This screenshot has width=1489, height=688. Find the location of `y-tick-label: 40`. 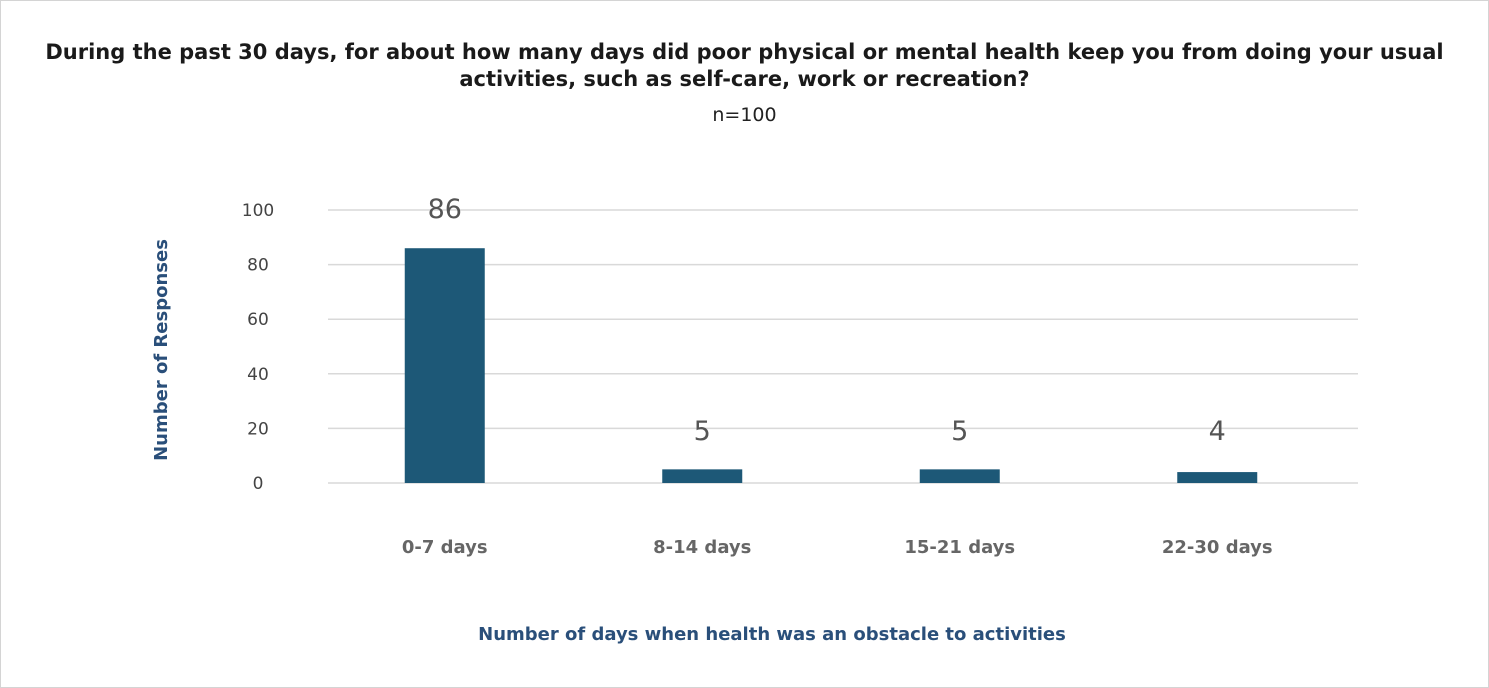

y-tick-label: 40 is located at coordinates (258, 375).